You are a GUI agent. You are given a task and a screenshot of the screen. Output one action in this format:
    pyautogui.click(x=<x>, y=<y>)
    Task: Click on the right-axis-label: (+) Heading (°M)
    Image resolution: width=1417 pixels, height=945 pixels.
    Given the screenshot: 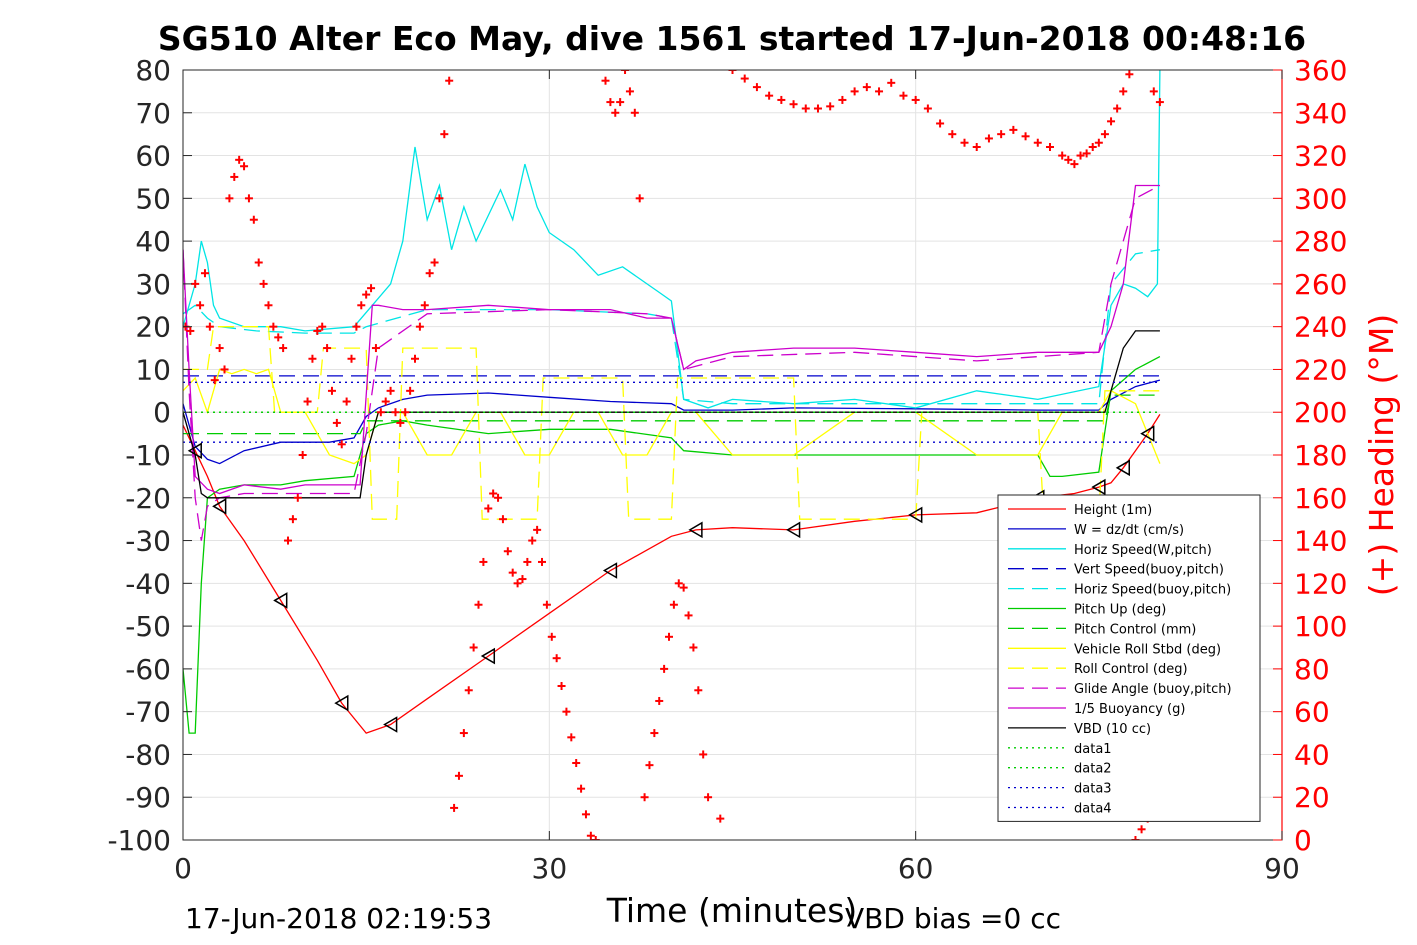 What is the action you would take?
    pyautogui.click(x=1381, y=455)
    